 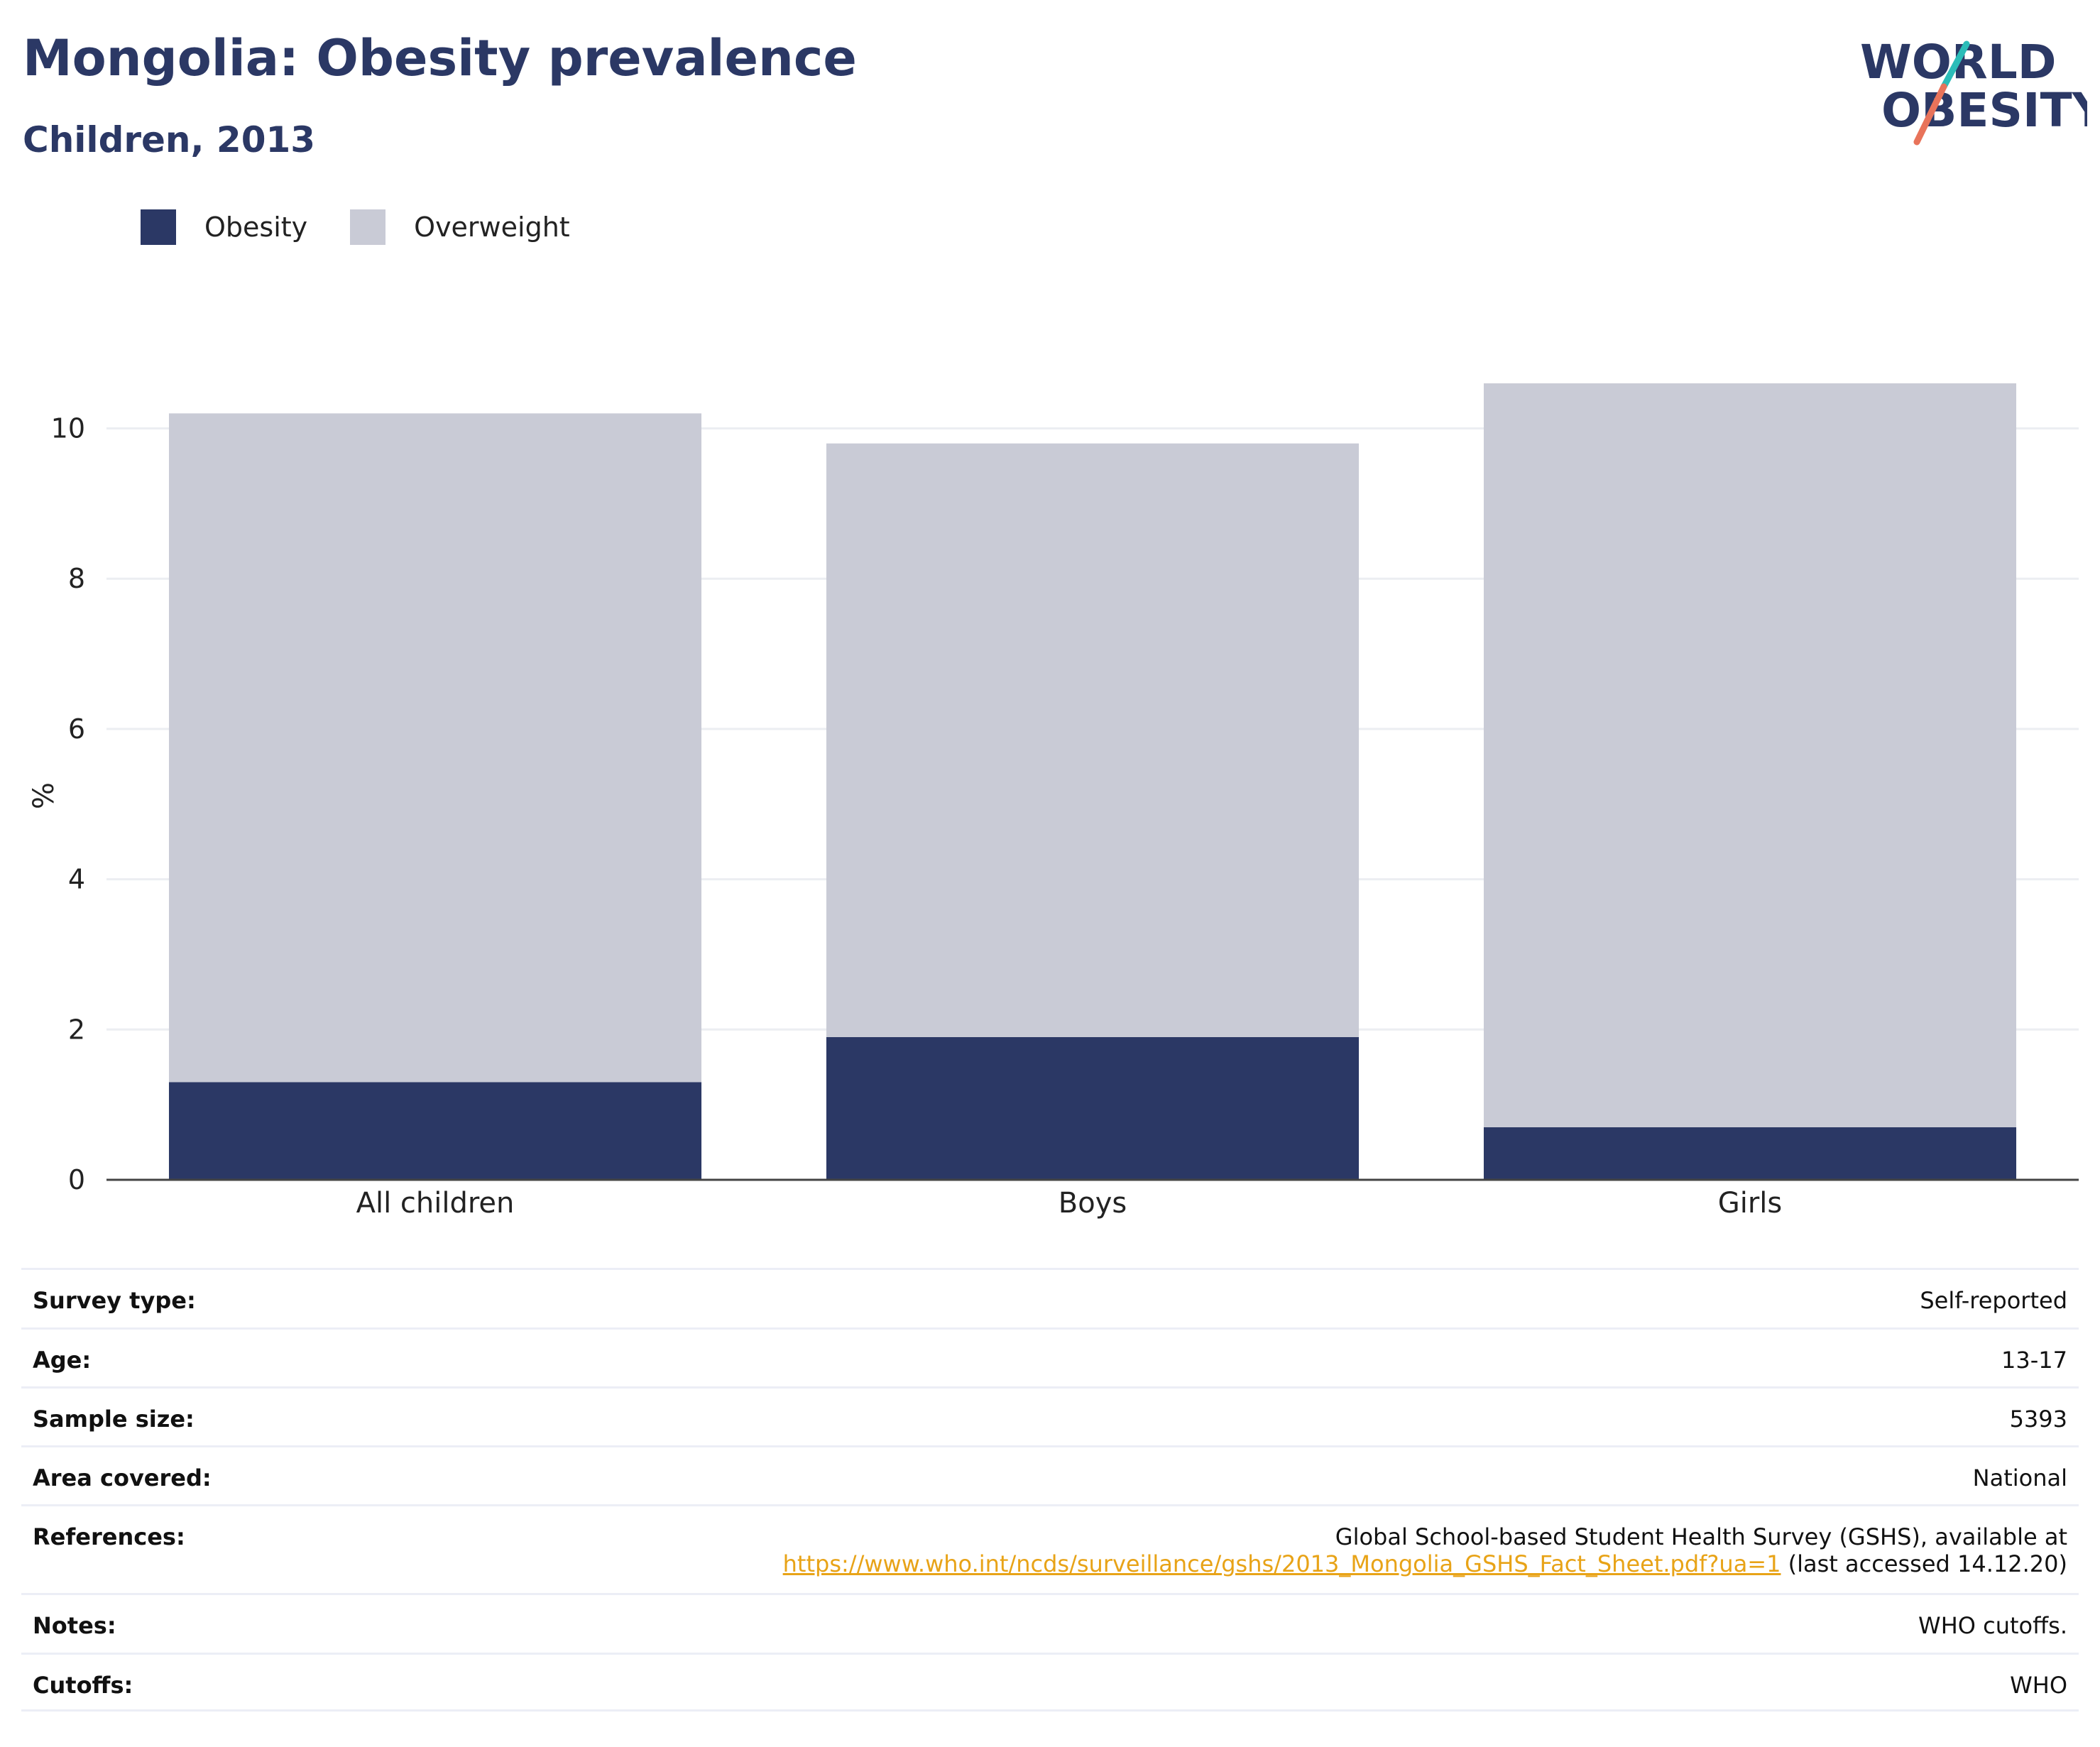 I want to click on info-row-age: Age: 13-17, so click(x=1050, y=1356).